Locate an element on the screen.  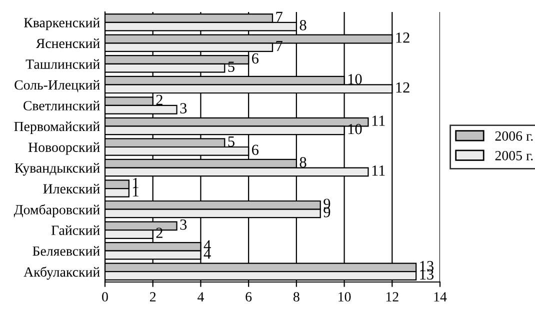
data-label: 13 is located at coordinates (427, 266).